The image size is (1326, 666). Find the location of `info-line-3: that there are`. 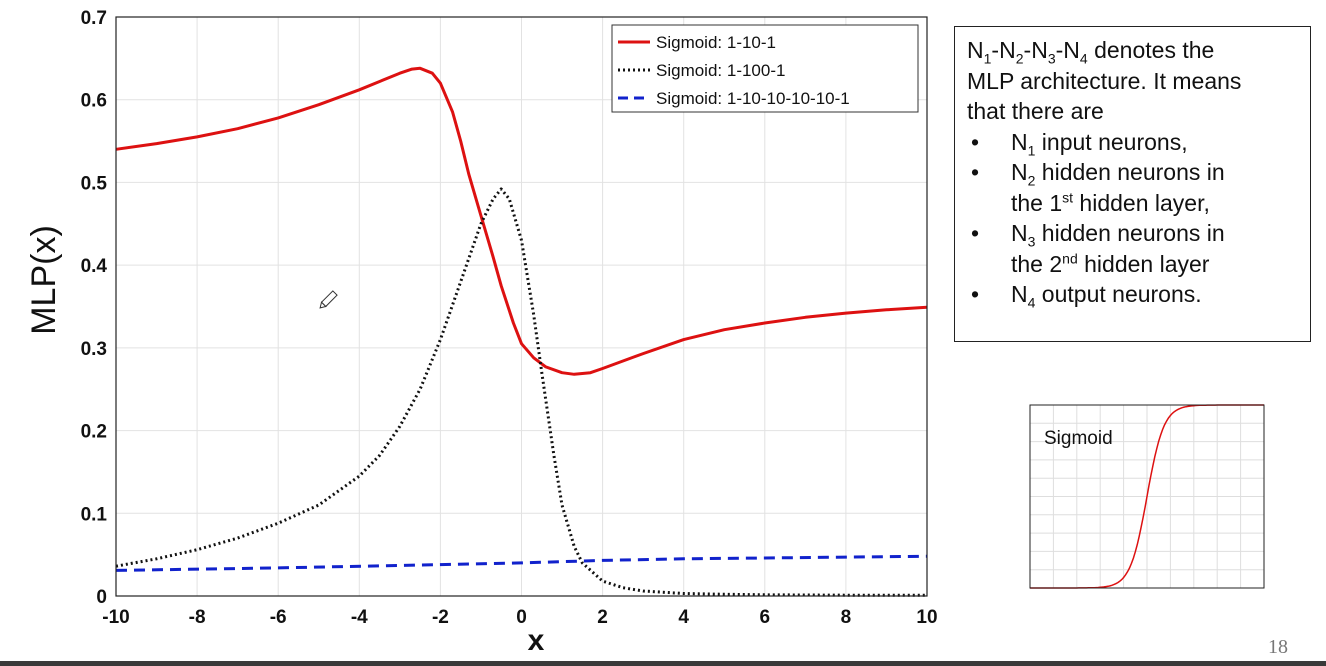

info-line-3: that there are is located at coordinates (1035, 111).